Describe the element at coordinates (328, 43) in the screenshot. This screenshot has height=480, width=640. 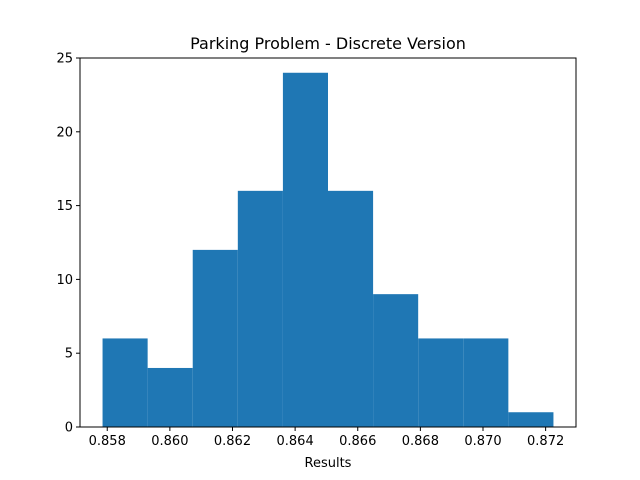
I see `chart-title: Parking Problem - Discrete Version` at that location.